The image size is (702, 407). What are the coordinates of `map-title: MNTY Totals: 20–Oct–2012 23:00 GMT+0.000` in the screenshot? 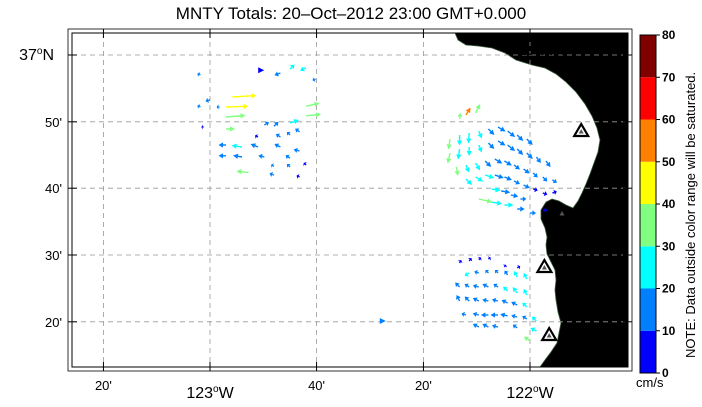 It's located at (351, 13).